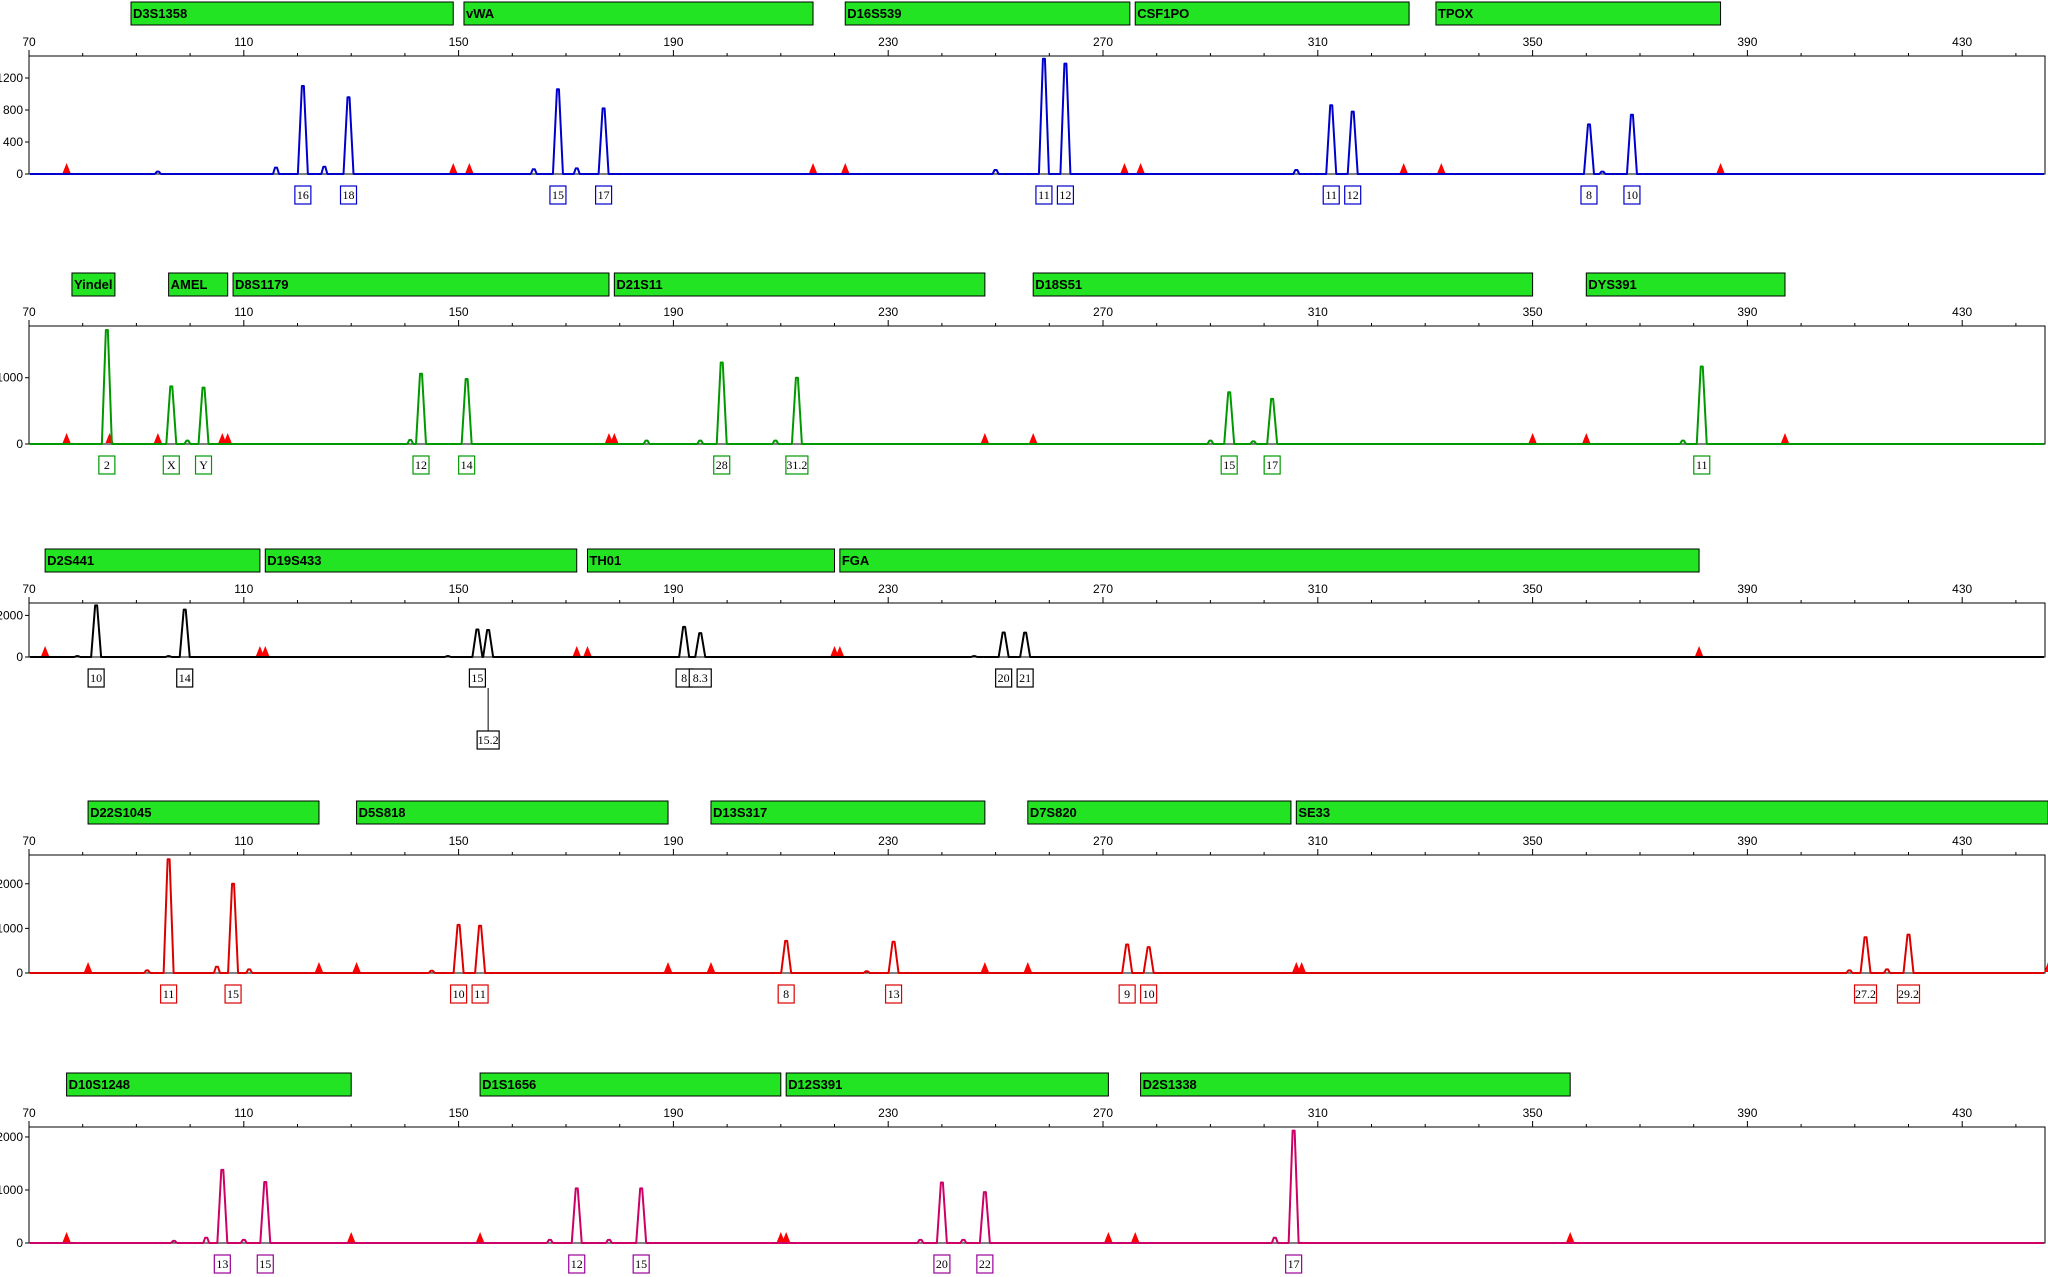 Image resolution: width=2048 pixels, height=1277 pixels. Describe the element at coordinates (1533, 841) in the screenshot. I see `x-tick-label: 350` at that location.